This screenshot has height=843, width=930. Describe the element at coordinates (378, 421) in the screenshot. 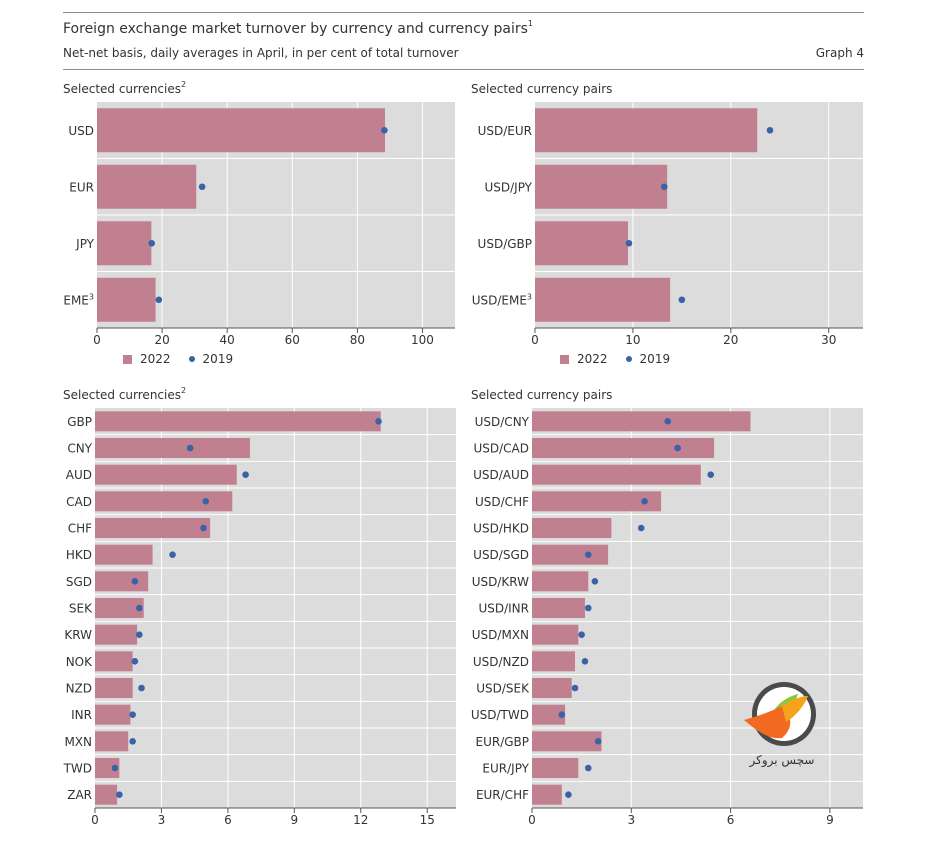

I see `panel-3-dot-gbp` at that location.